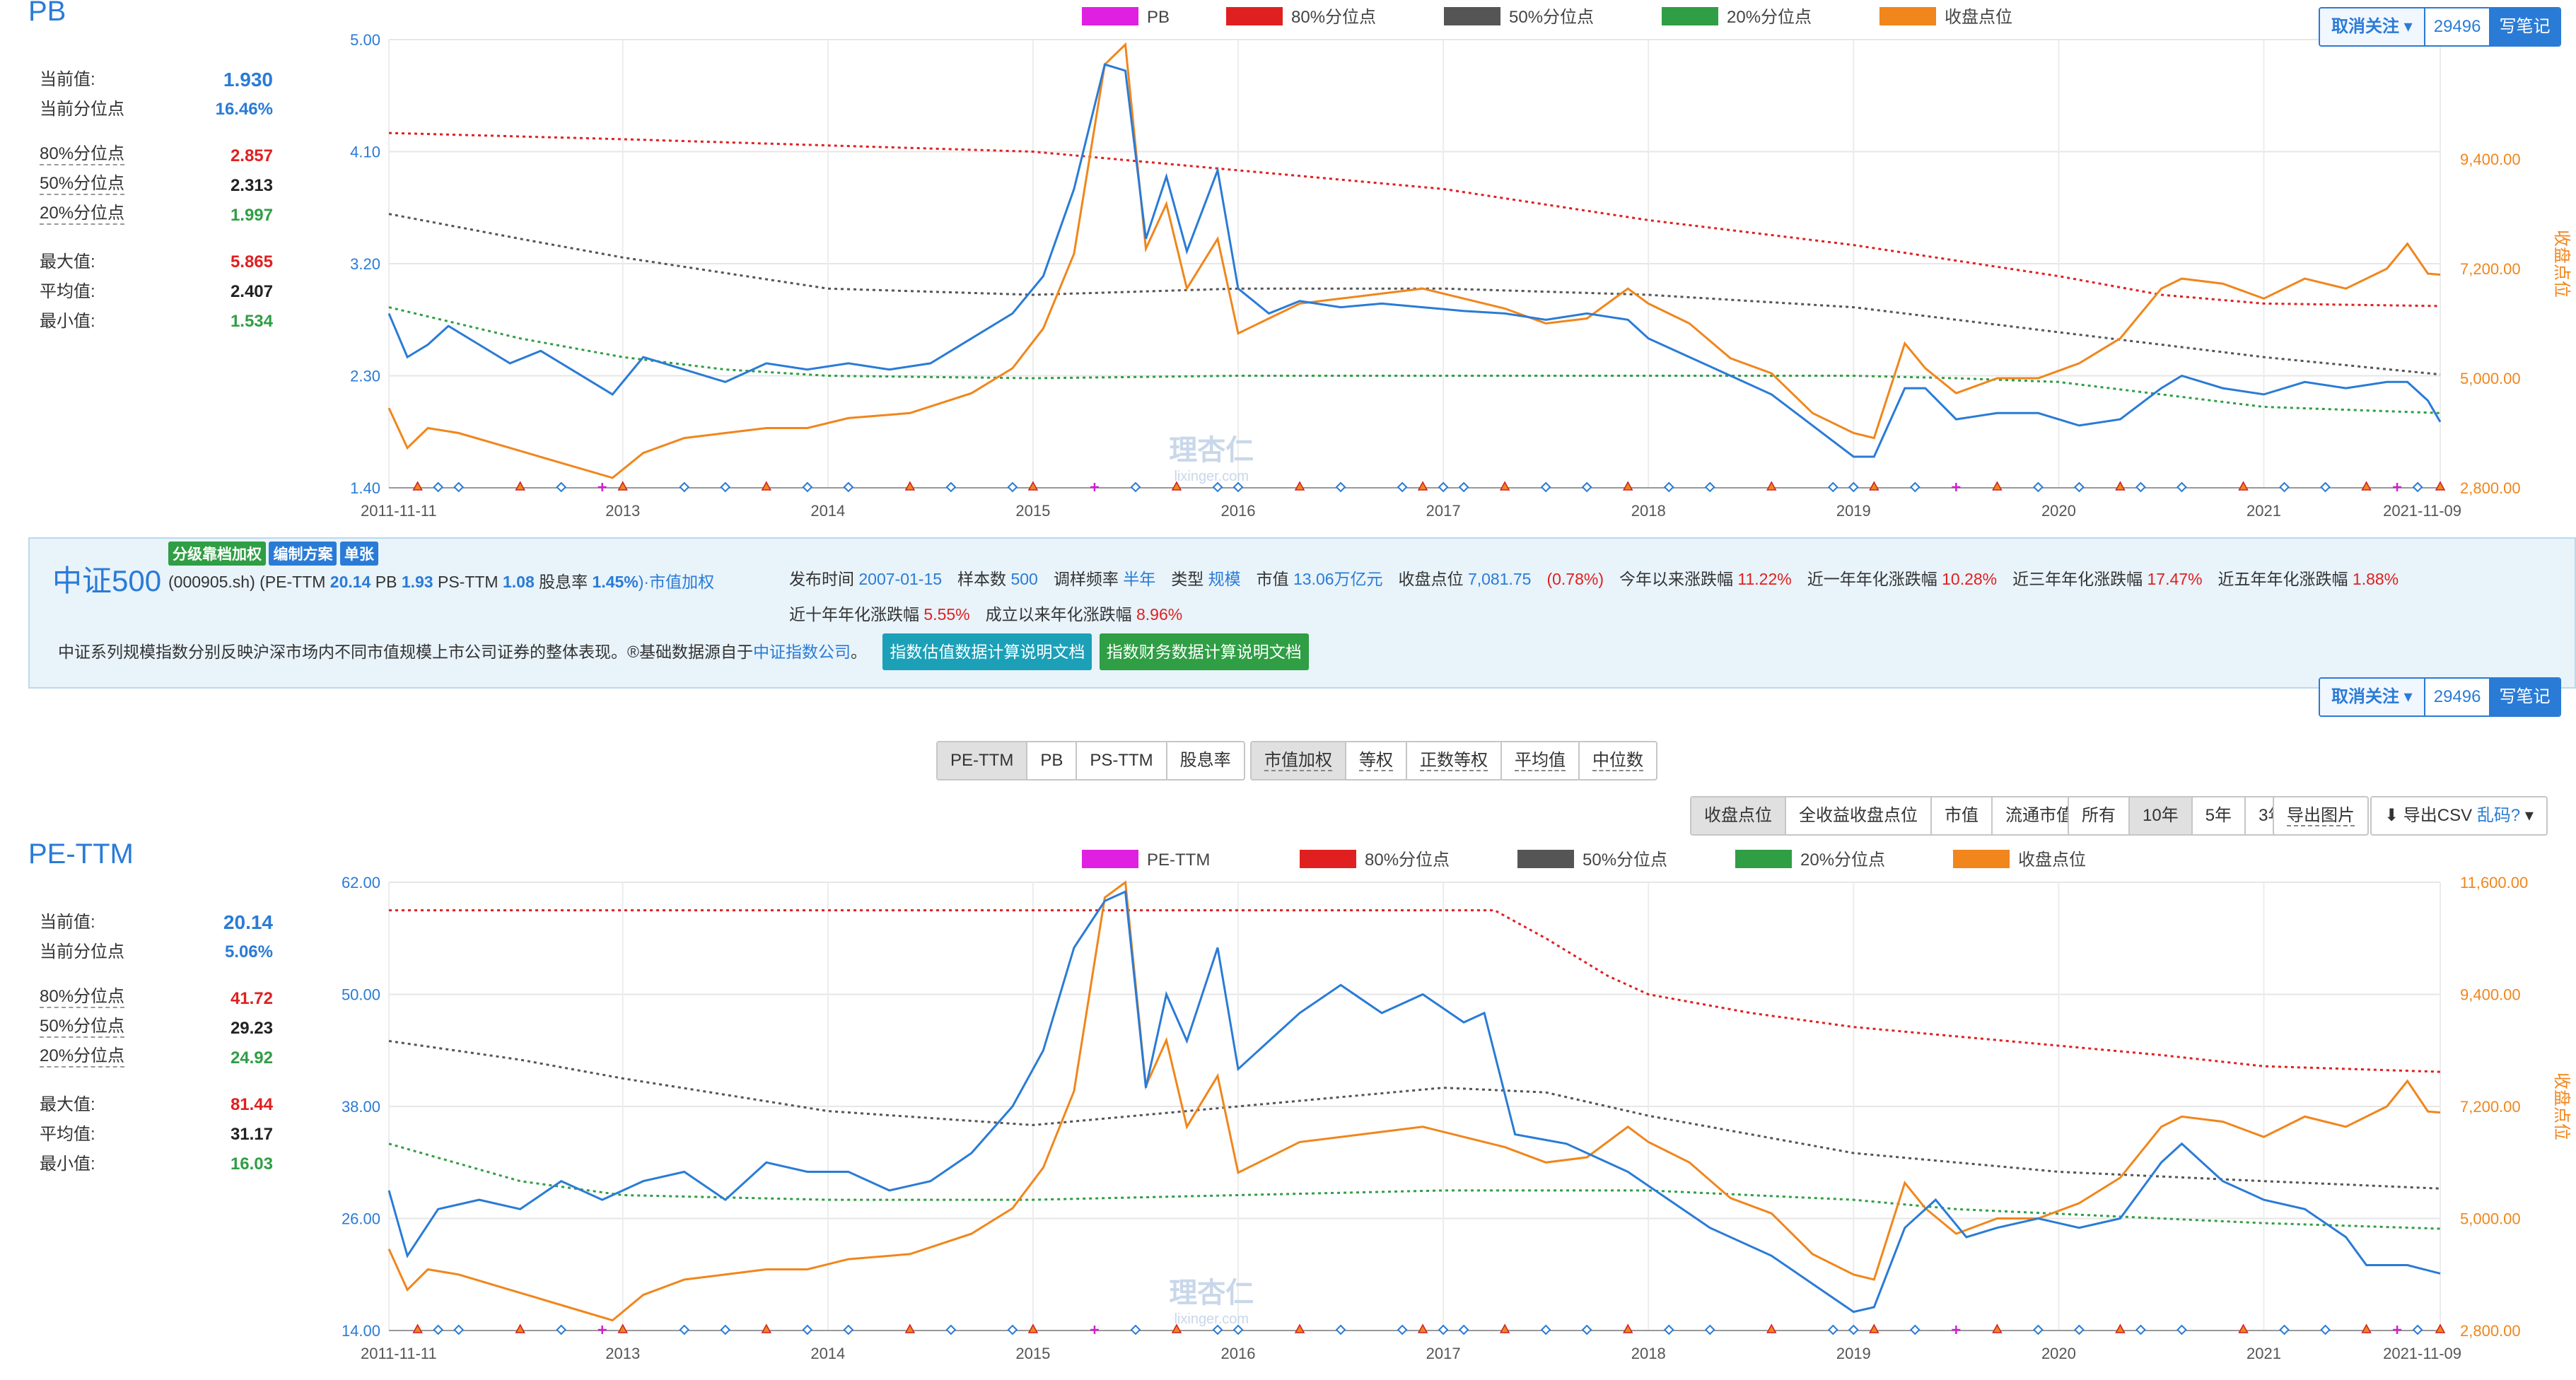 The image size is (2576, 1380). Describe the element at coordinates (1853, 1353) in the screenshot. I see `x-tick-label: 2019` at that location.